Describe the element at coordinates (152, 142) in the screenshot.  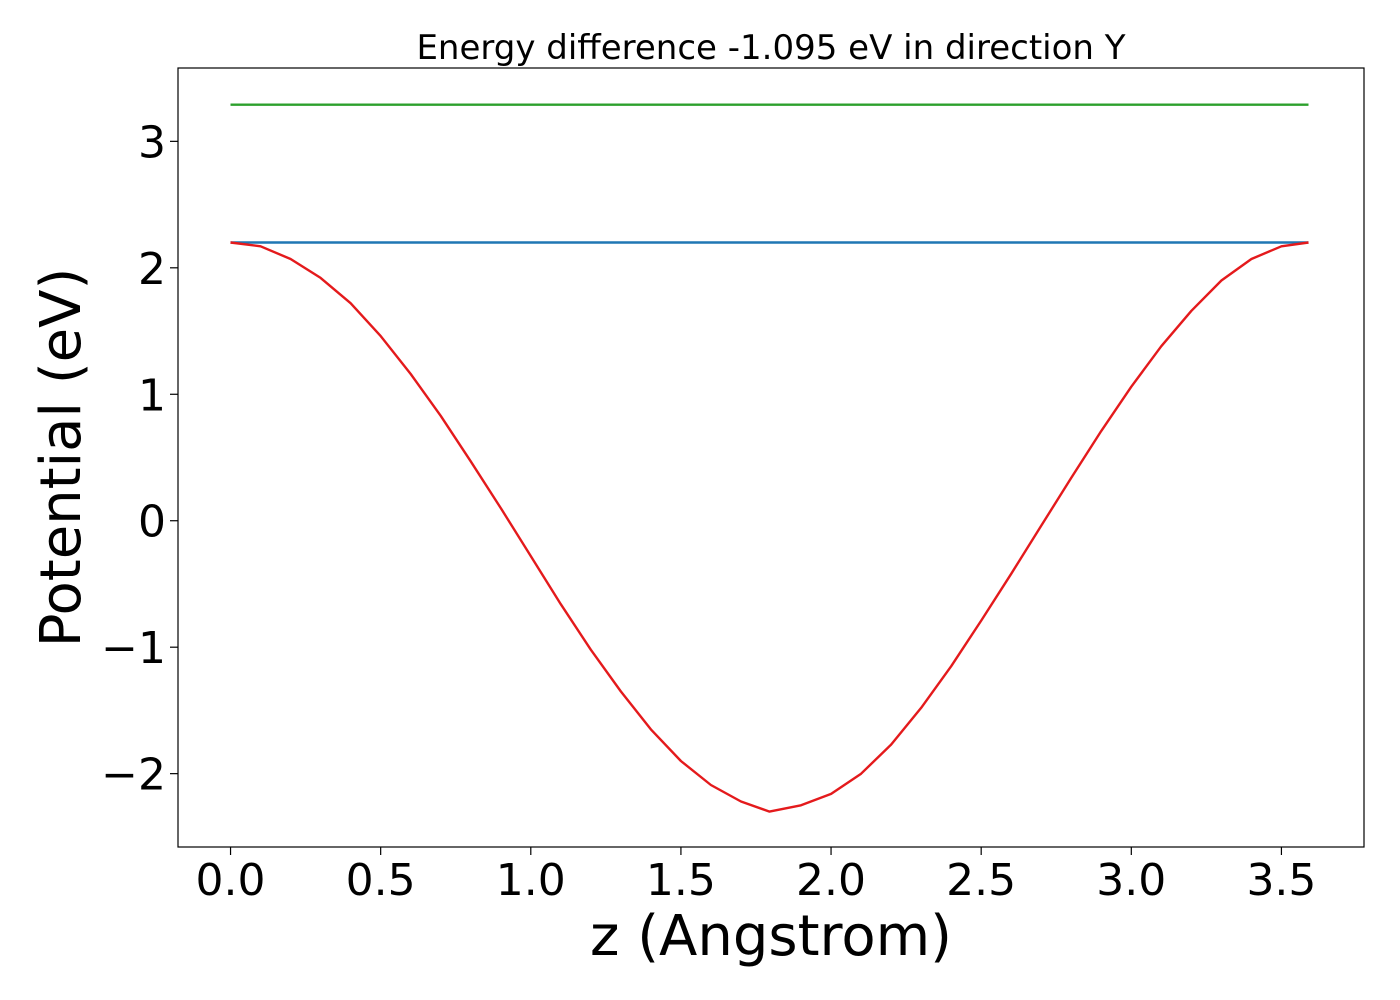
I see `y-tick-label: 3` at that location.